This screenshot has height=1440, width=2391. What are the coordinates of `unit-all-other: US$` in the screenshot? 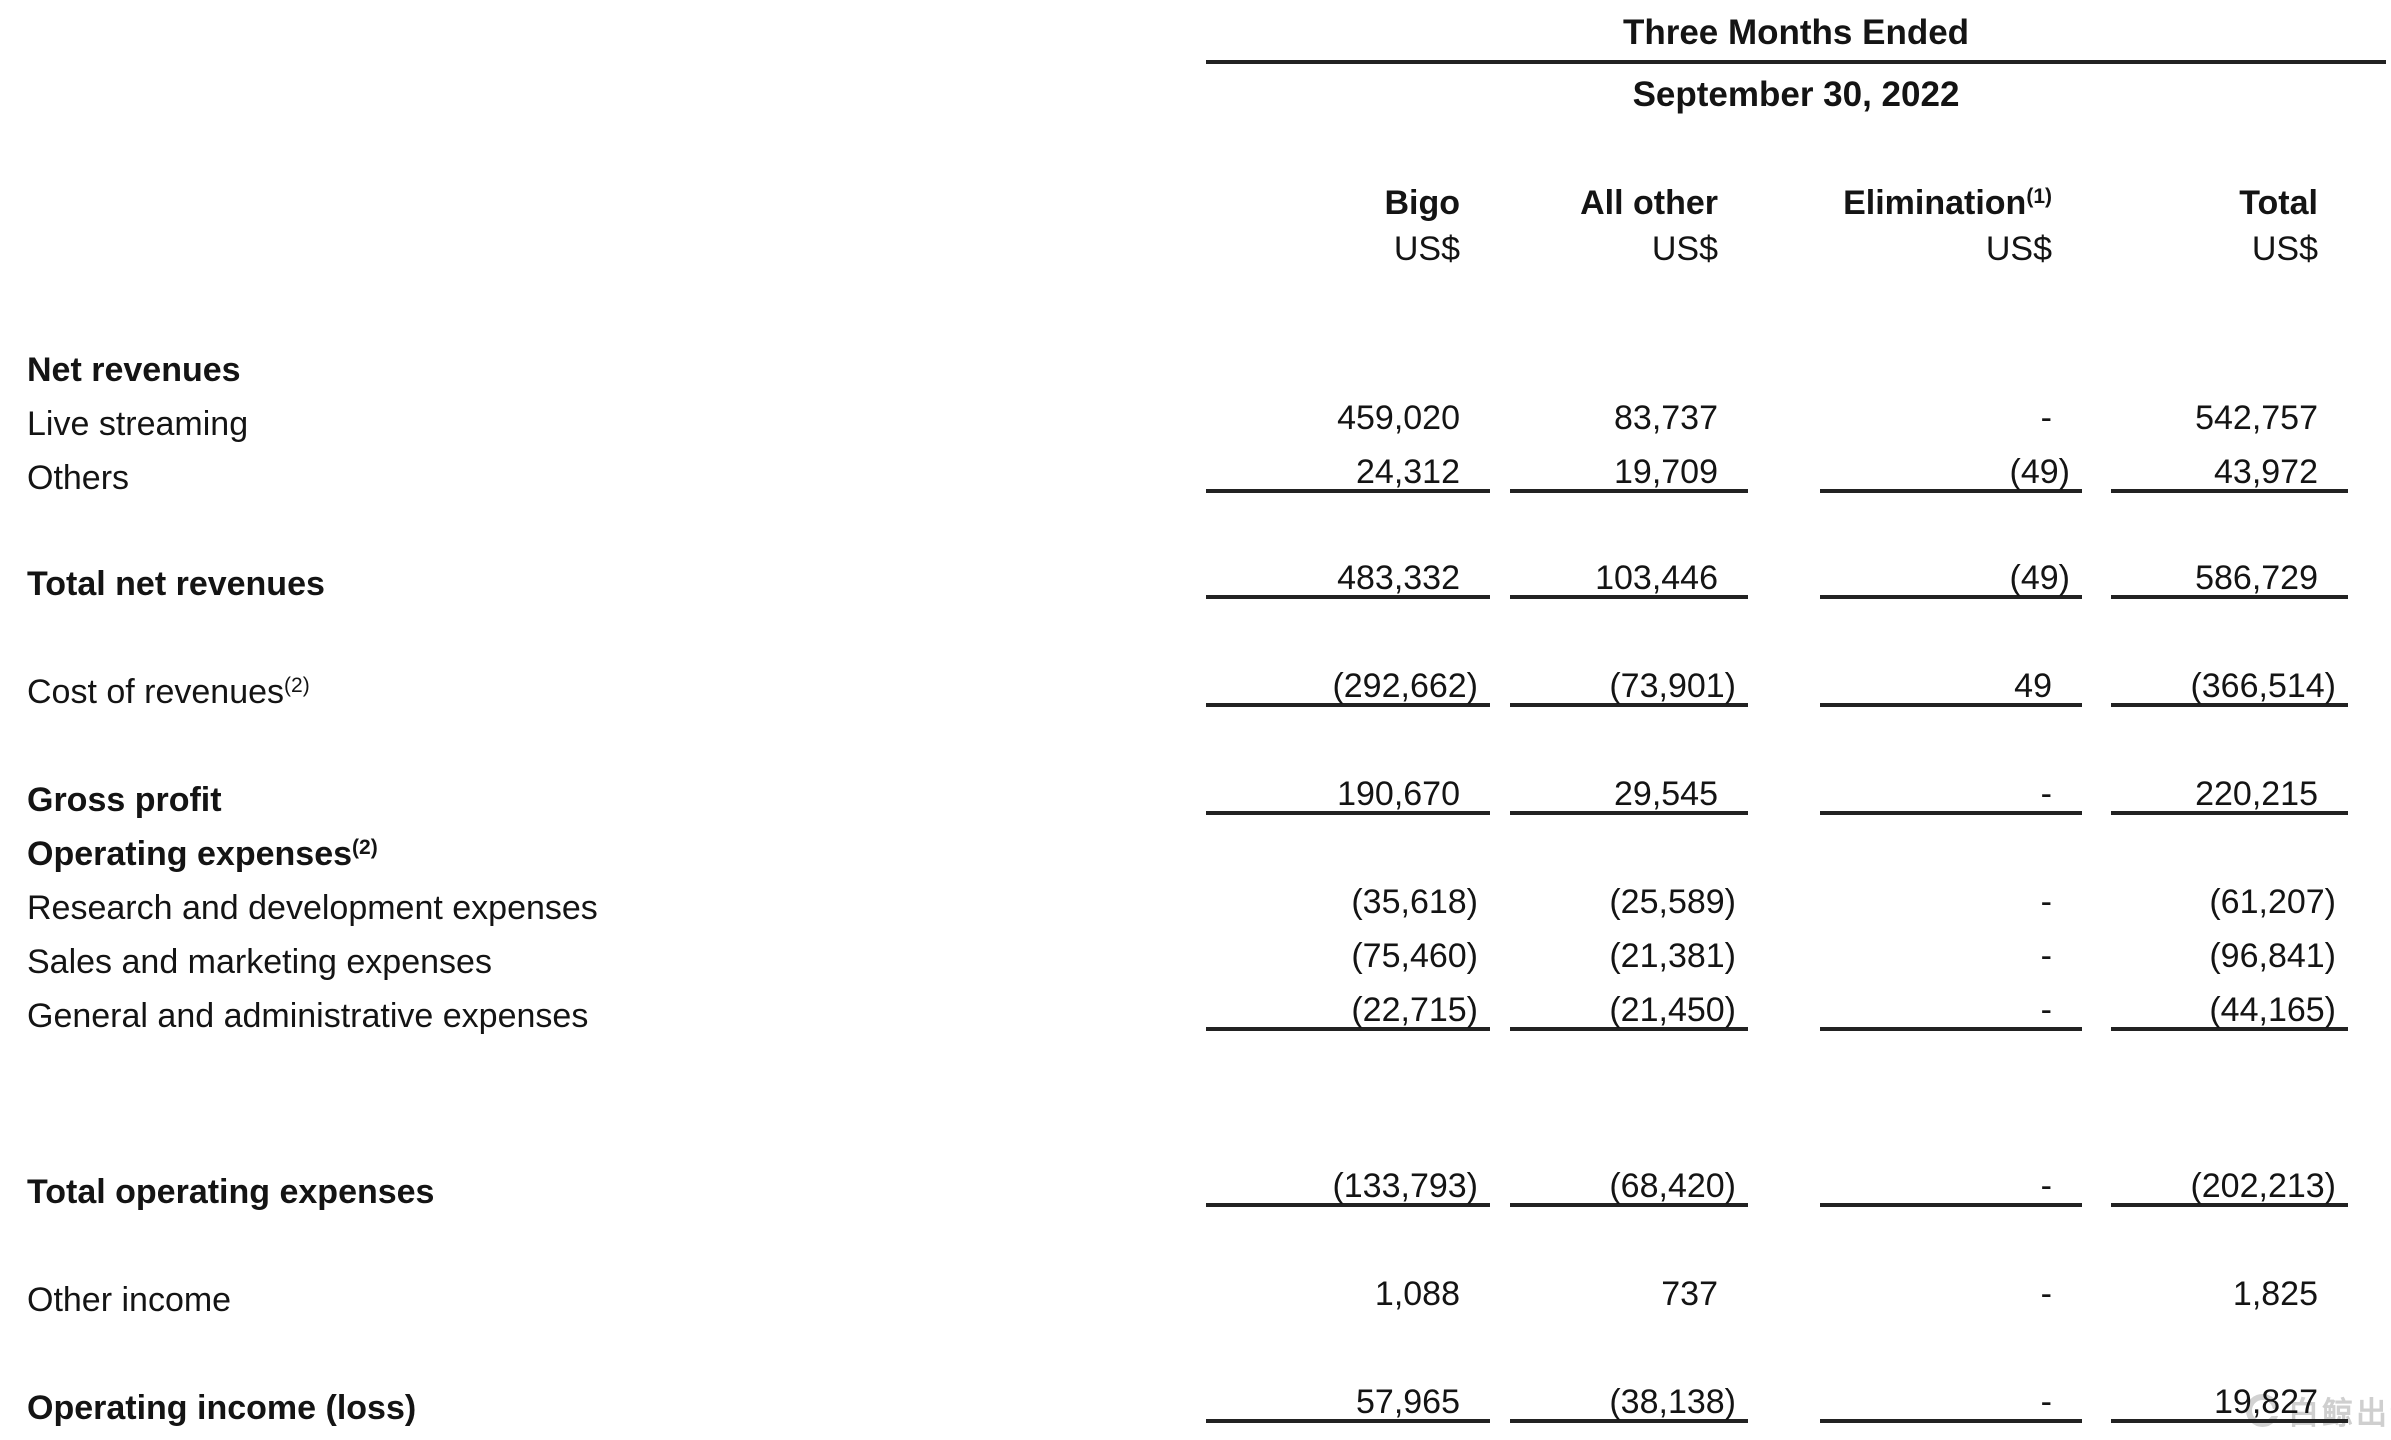 It's located at (1684, 249).